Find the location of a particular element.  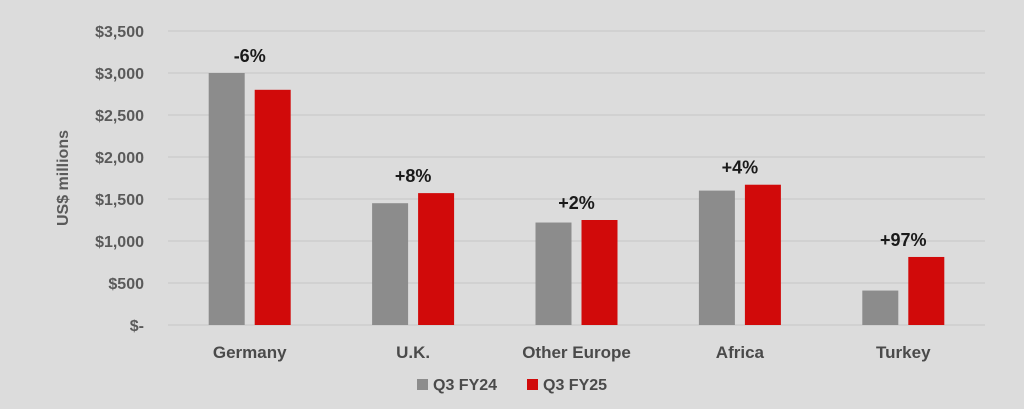

y-tick-label: $- is located at coordinates (137, 326).